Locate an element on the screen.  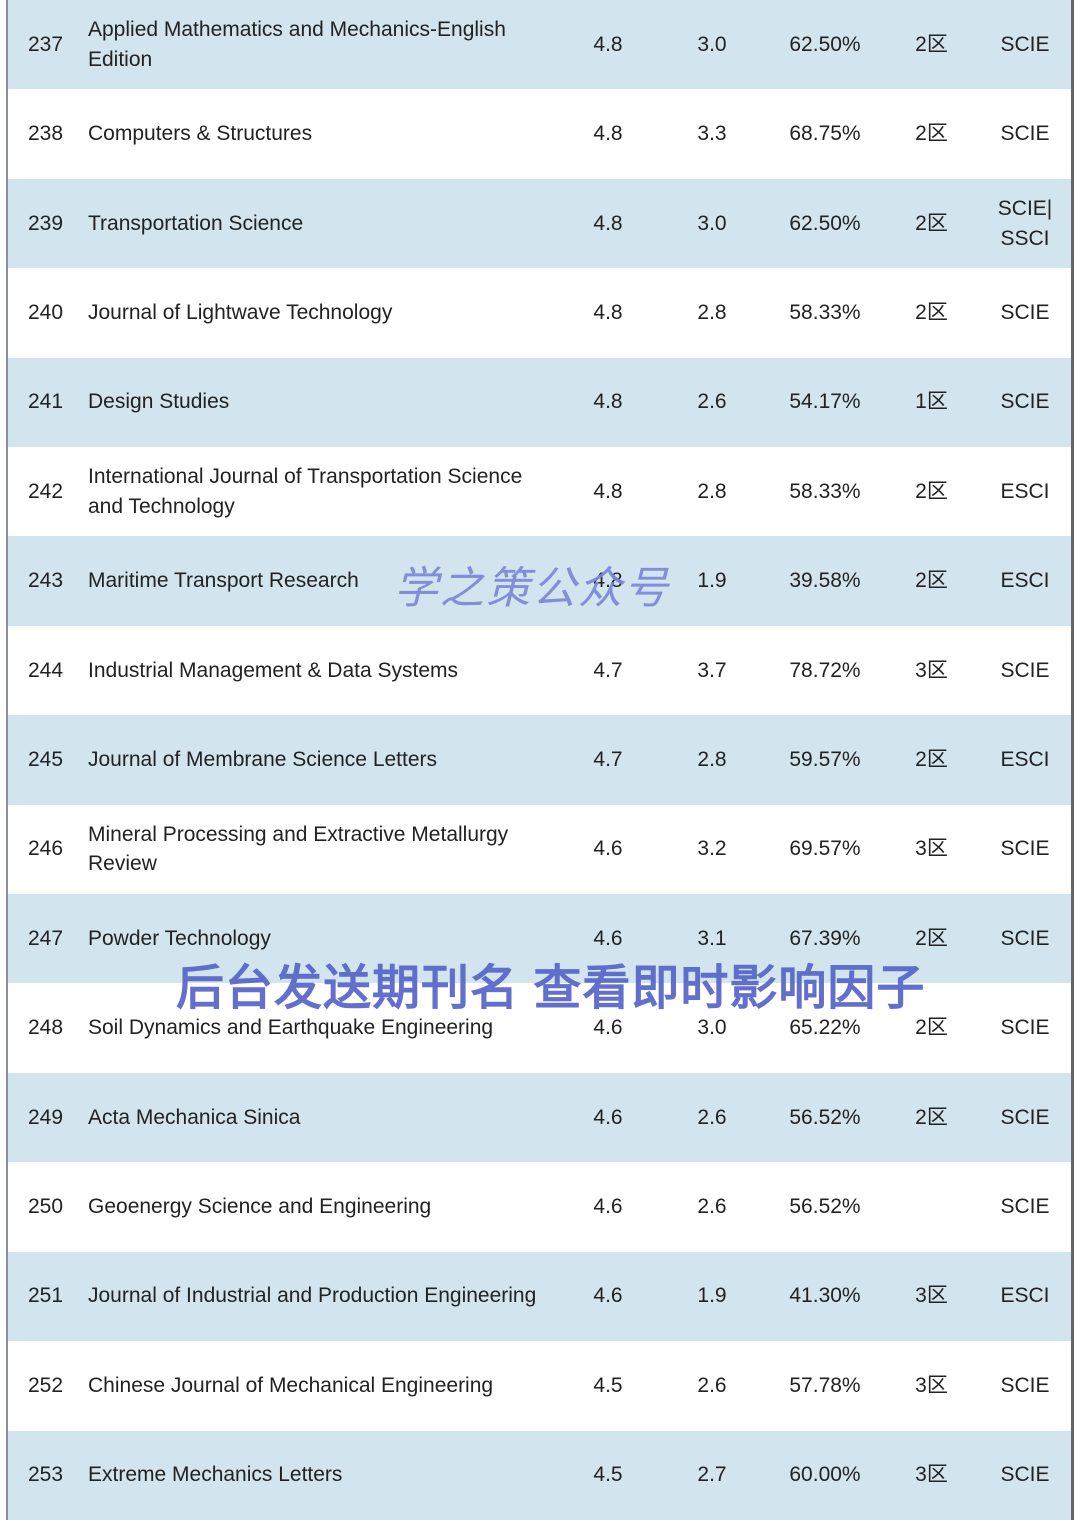
percent-cell: 78.72% is located at coordinates (825, 670).